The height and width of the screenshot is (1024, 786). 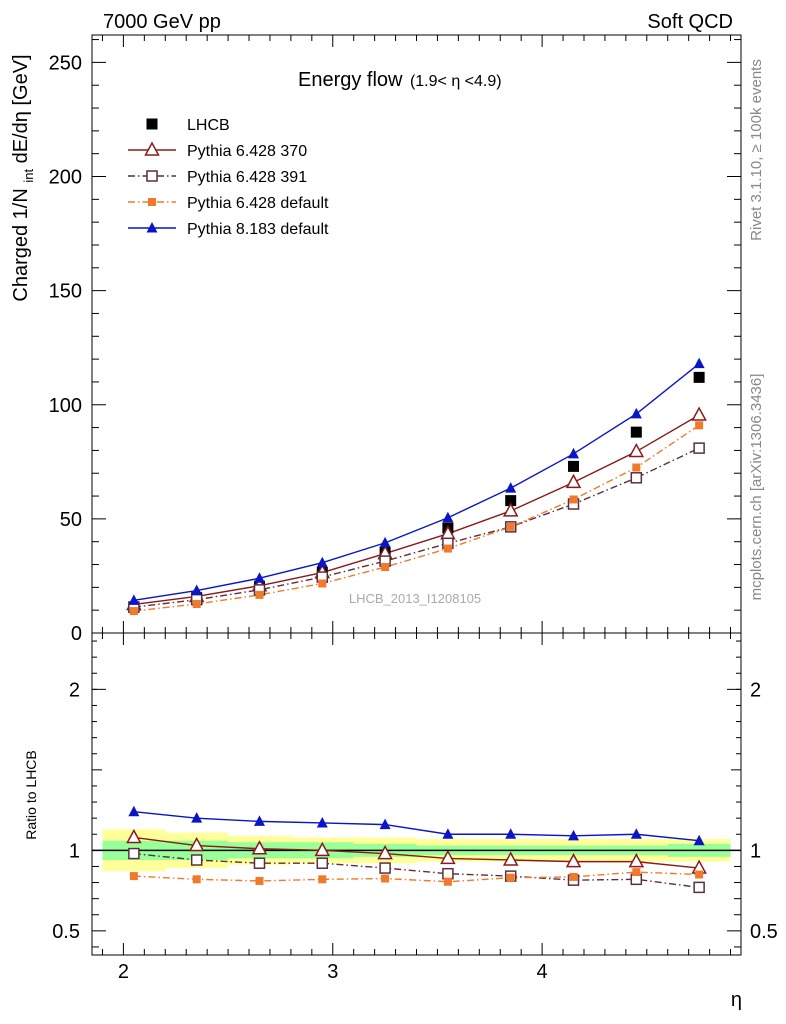 What do you see at coordinates (21, 244) in the screenshot?
I see `y-axis-label-a: Charged 1/N` at bounding box center [21, 244].